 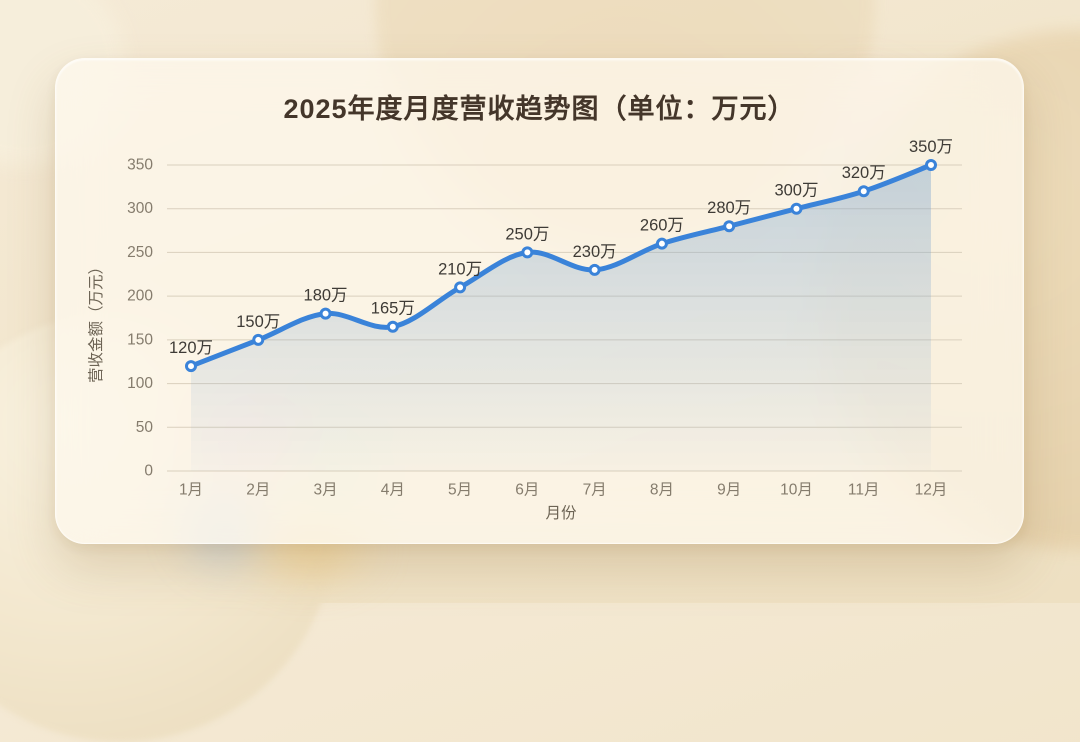 What do you see at coordinates (662, 490) in the screenshot?
I see `x-tick-label: 8月` at bounding box center [662, 490].